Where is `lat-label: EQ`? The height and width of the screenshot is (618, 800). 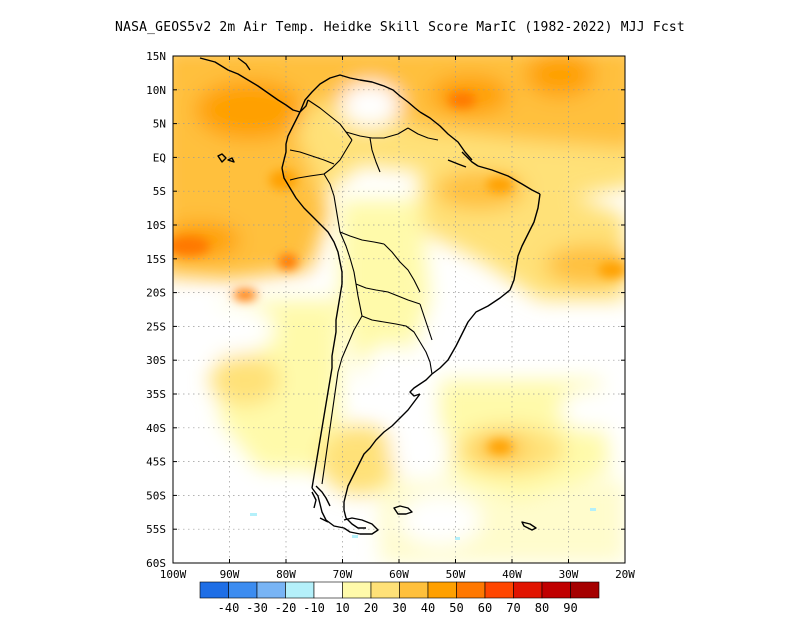 lat-label: EQ is located at coordinates (159, 157).